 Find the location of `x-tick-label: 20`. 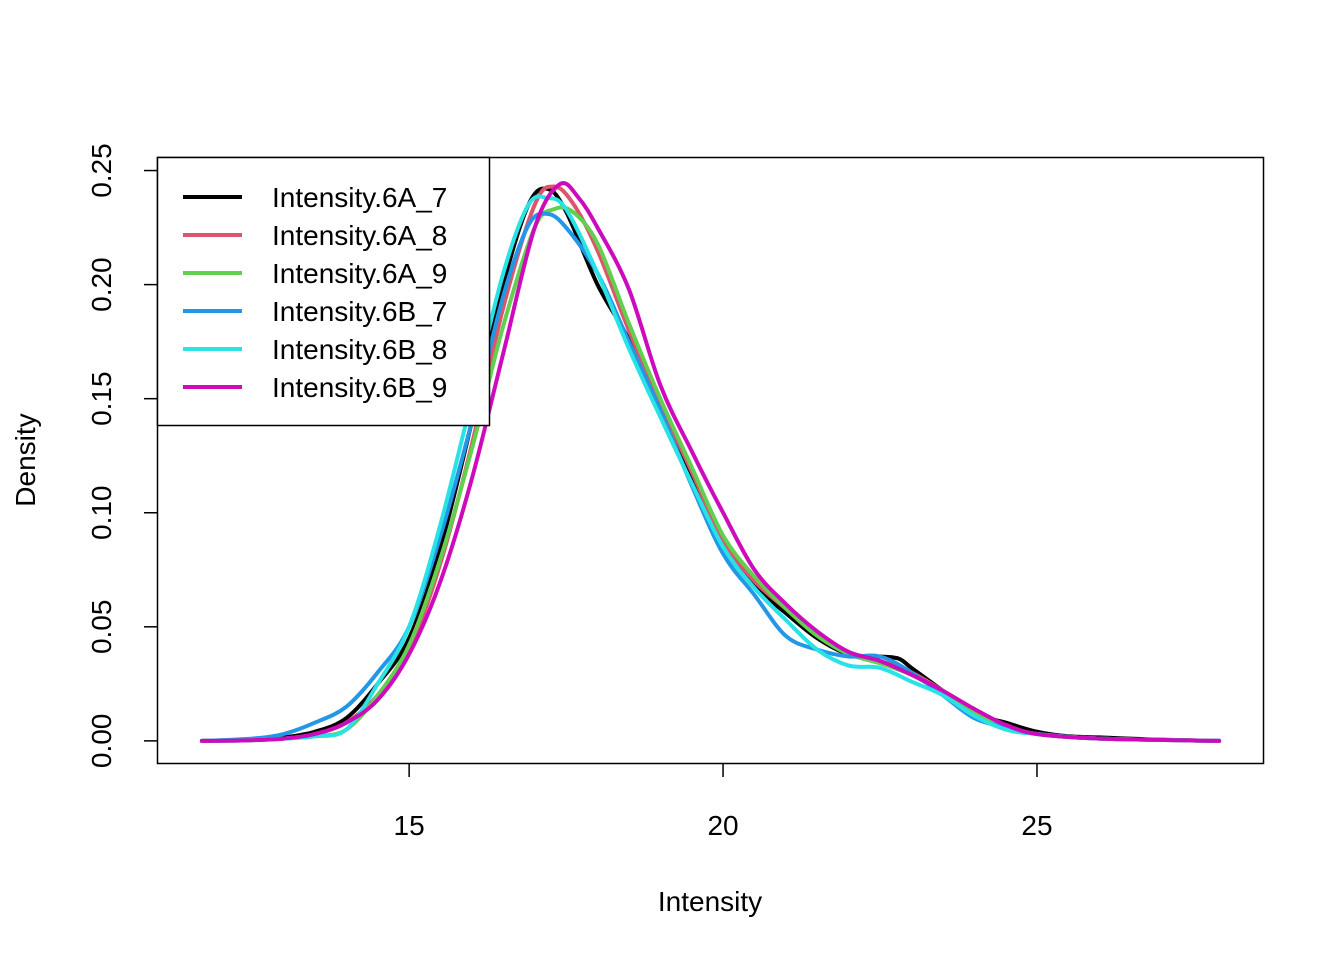

x-tick-label: 20 is located at coordinates (722, 825).